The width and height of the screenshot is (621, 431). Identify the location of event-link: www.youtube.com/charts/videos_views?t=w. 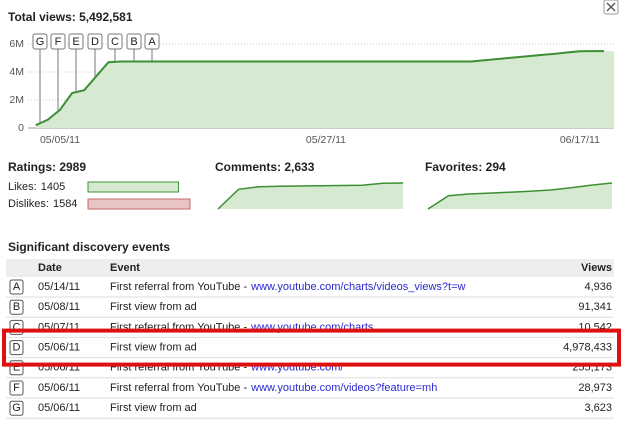
(357, 287).